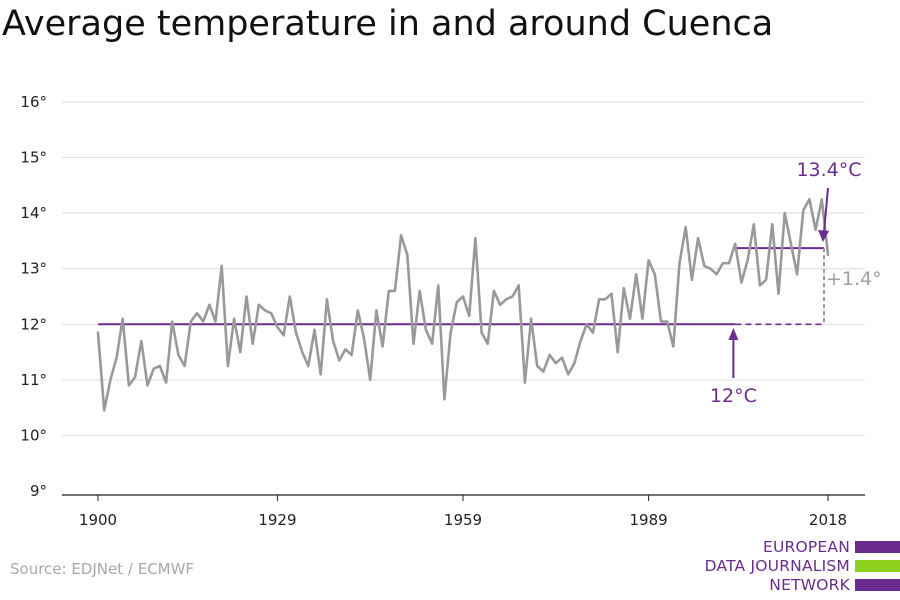 Image resolution: width=900 pixels, height=600 pixels. What do you see at coordinates (33, 324) in the screenshot?
I see `y-tick-label: 12°` at bounding box center [33, 324].